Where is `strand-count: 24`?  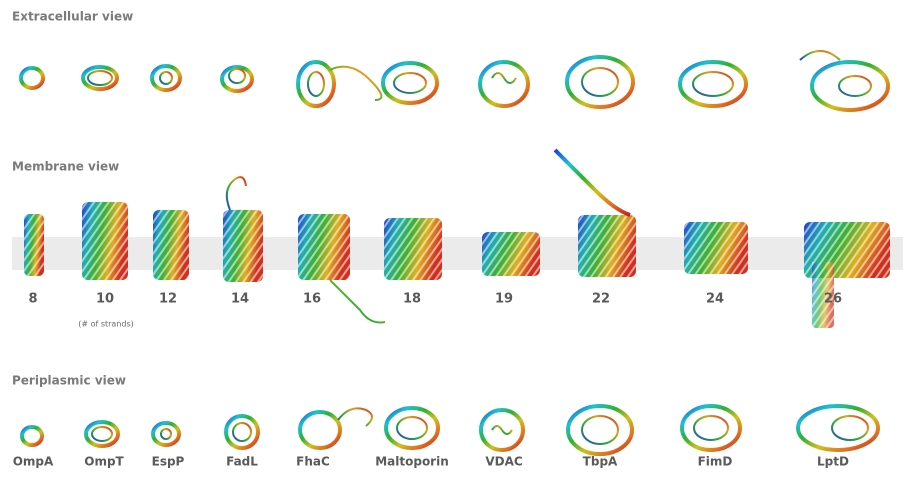
strand-count: 24 is located at coordinates (715, 299).